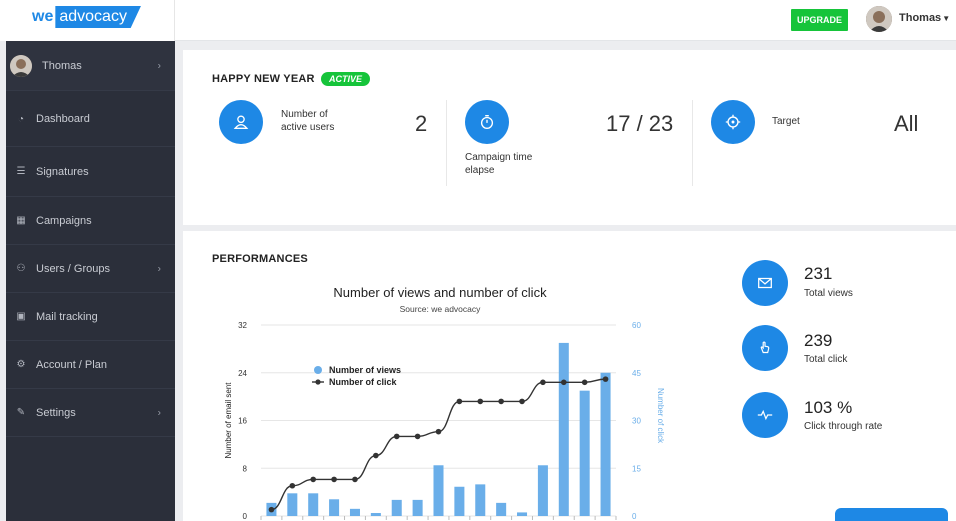 The height and width of the screenshot is (521, 956). Describe the element at coordinates (843, 426) in the screenshot. I see `ctr-label: Click through rate` at that location.